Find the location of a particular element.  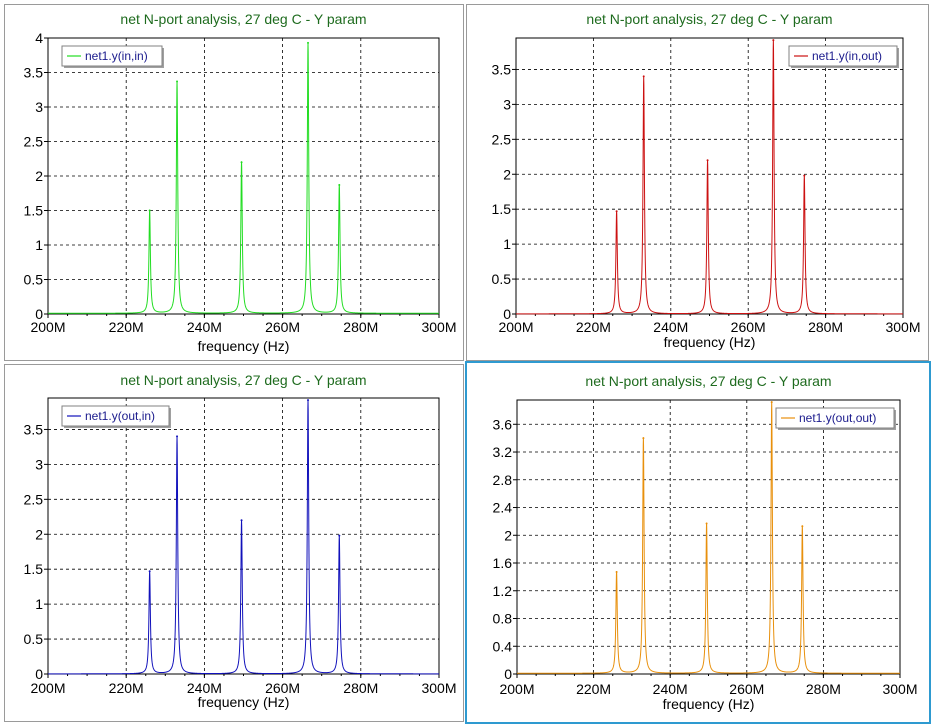

y-tick-label: 2.4 is located at coordinates (503, 508).